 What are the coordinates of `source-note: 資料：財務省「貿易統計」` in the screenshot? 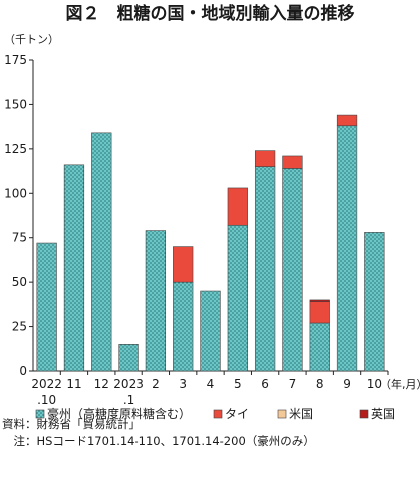 It's located at (71, 424).